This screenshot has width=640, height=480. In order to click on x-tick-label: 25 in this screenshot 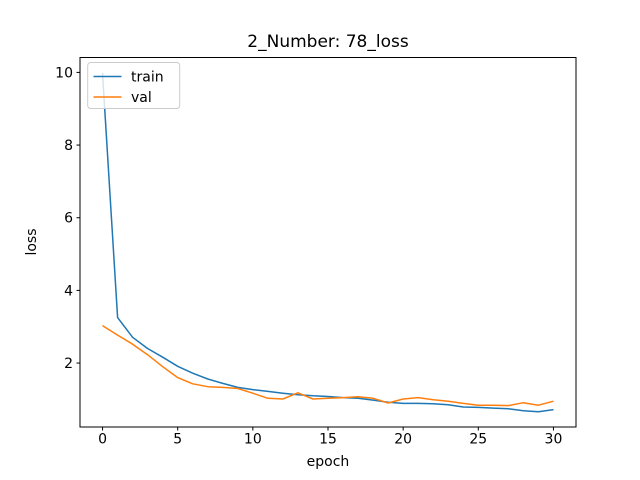, I will do `click(478, 440)`.